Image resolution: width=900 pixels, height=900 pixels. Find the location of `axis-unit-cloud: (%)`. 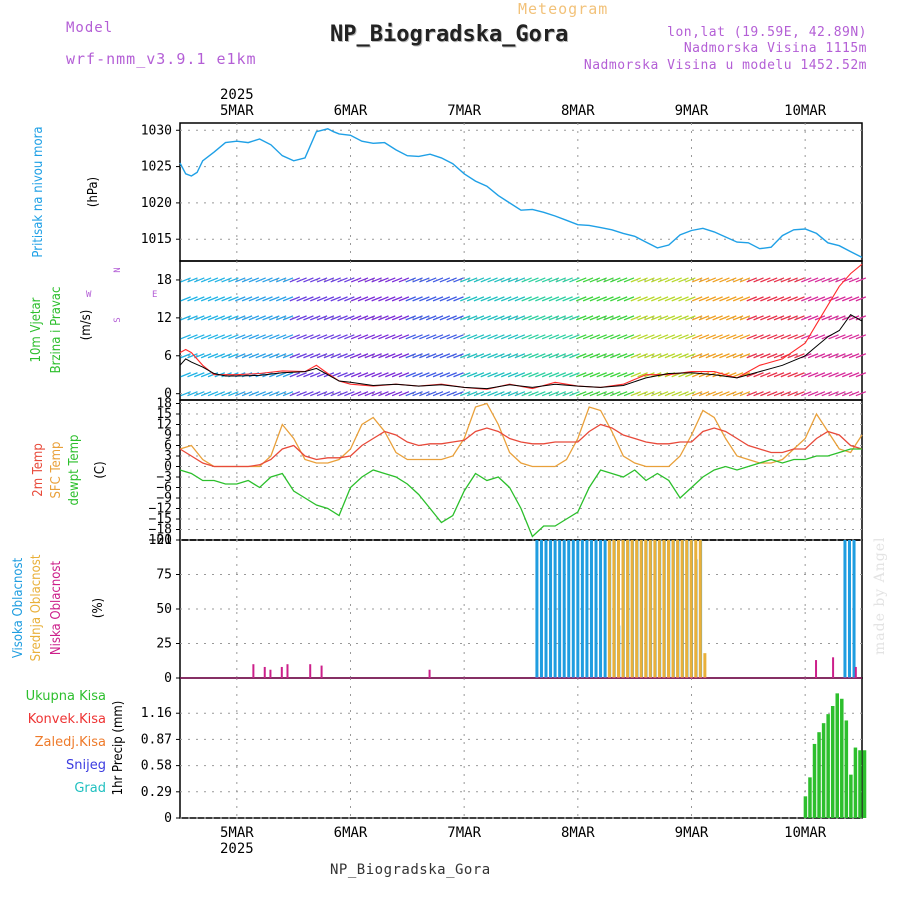

axis-unit-cloud: (%) is located at coordinates (98, 608).